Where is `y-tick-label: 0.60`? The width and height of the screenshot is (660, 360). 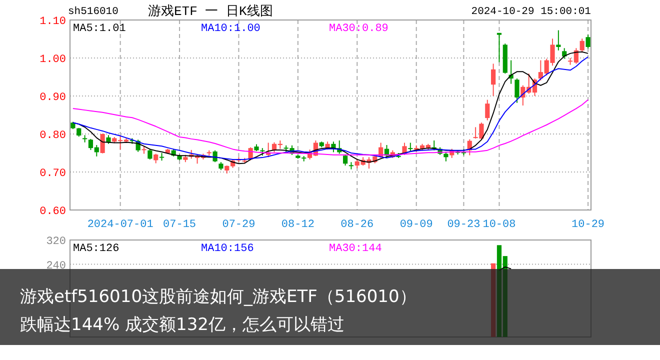
y-tick-label: 0.60 is located at coordinates (53, 212).